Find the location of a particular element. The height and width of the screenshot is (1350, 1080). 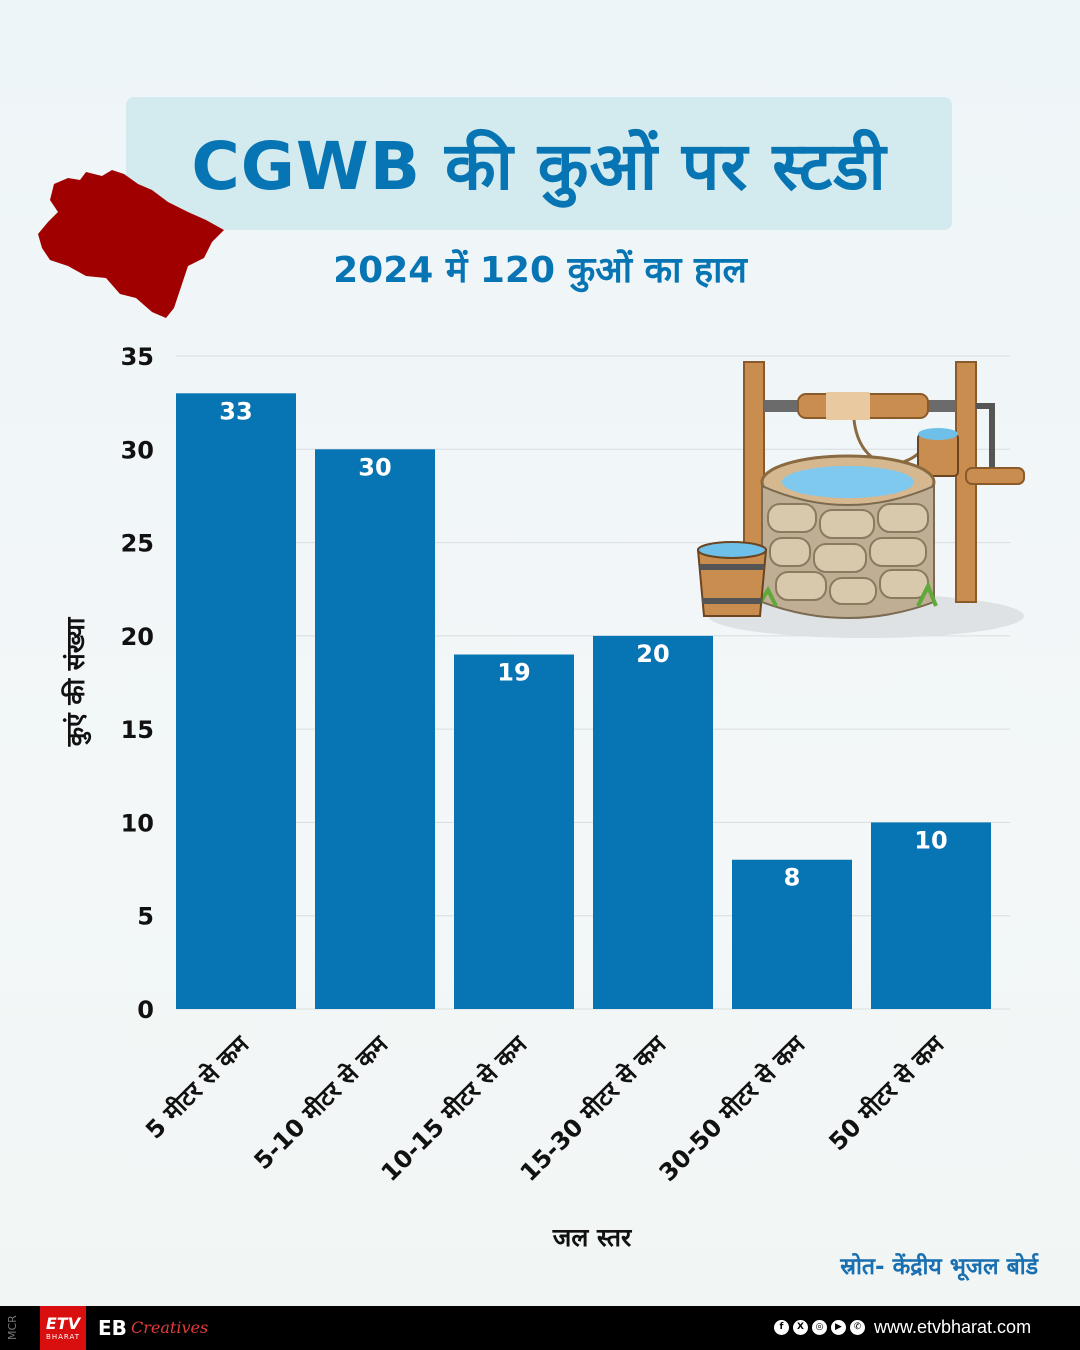

uttarakhand-map-icon is located at coordinates (131, 244).